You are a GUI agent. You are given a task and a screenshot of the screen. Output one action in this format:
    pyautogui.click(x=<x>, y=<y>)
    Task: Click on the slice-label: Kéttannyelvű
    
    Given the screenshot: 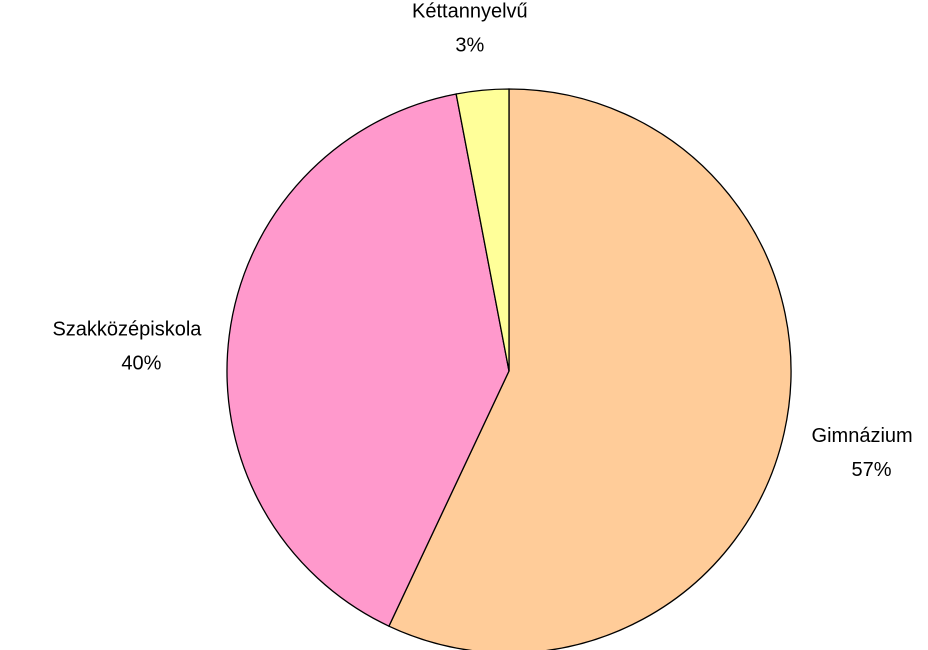 What is the action you would take?
    pyautogui.click(x=470, y=12)
    